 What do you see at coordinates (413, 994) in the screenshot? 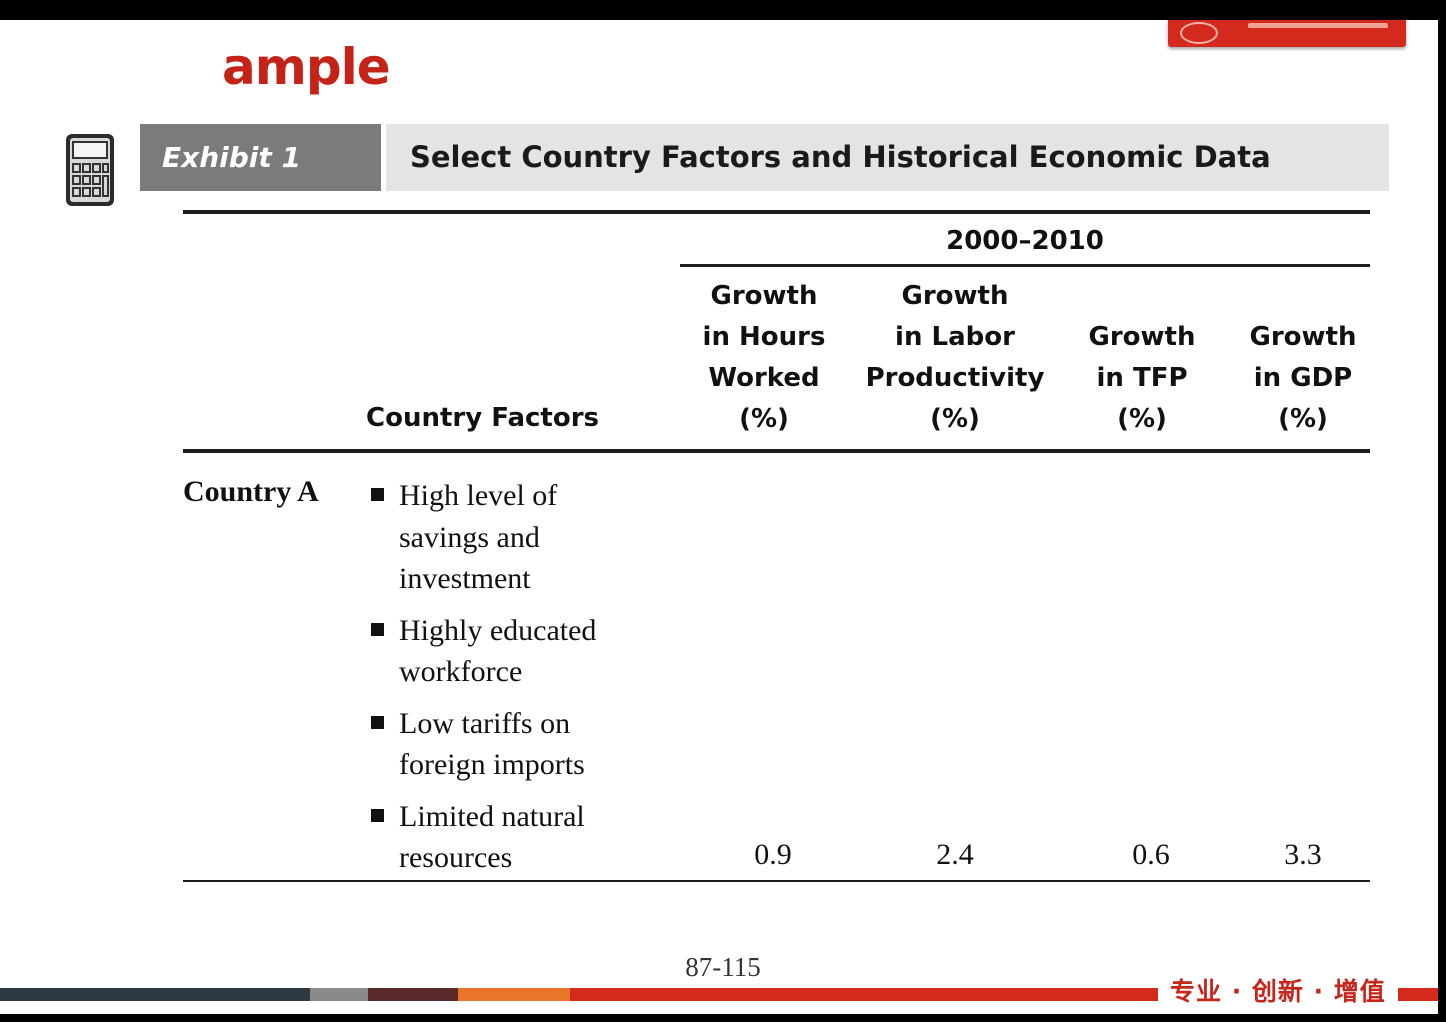
I see `footer-bar-maroon` at bounding box center [413, 994].